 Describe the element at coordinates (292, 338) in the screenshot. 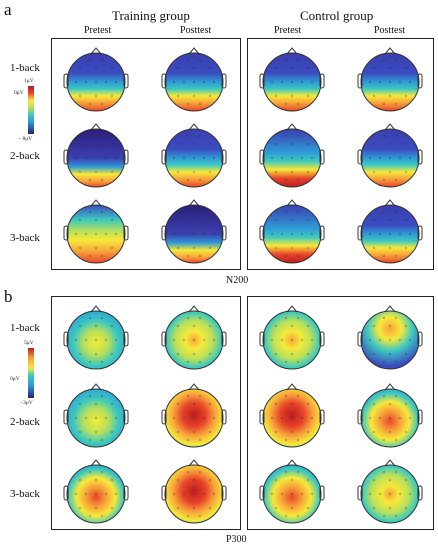

I see `p300-topomap-control-pretest-1back` at that location.